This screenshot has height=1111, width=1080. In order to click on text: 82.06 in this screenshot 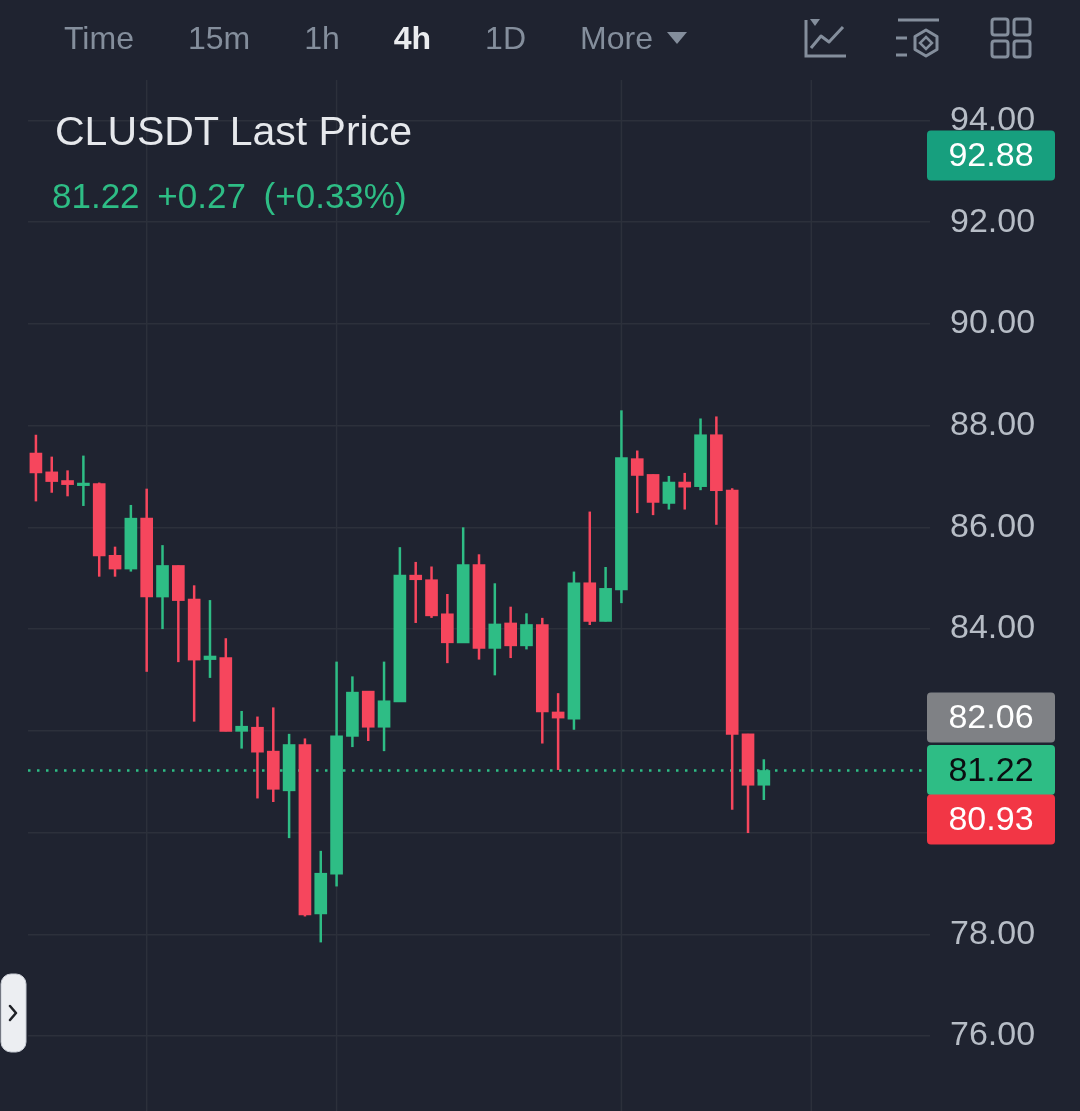, I will do `click(991, 716)`.